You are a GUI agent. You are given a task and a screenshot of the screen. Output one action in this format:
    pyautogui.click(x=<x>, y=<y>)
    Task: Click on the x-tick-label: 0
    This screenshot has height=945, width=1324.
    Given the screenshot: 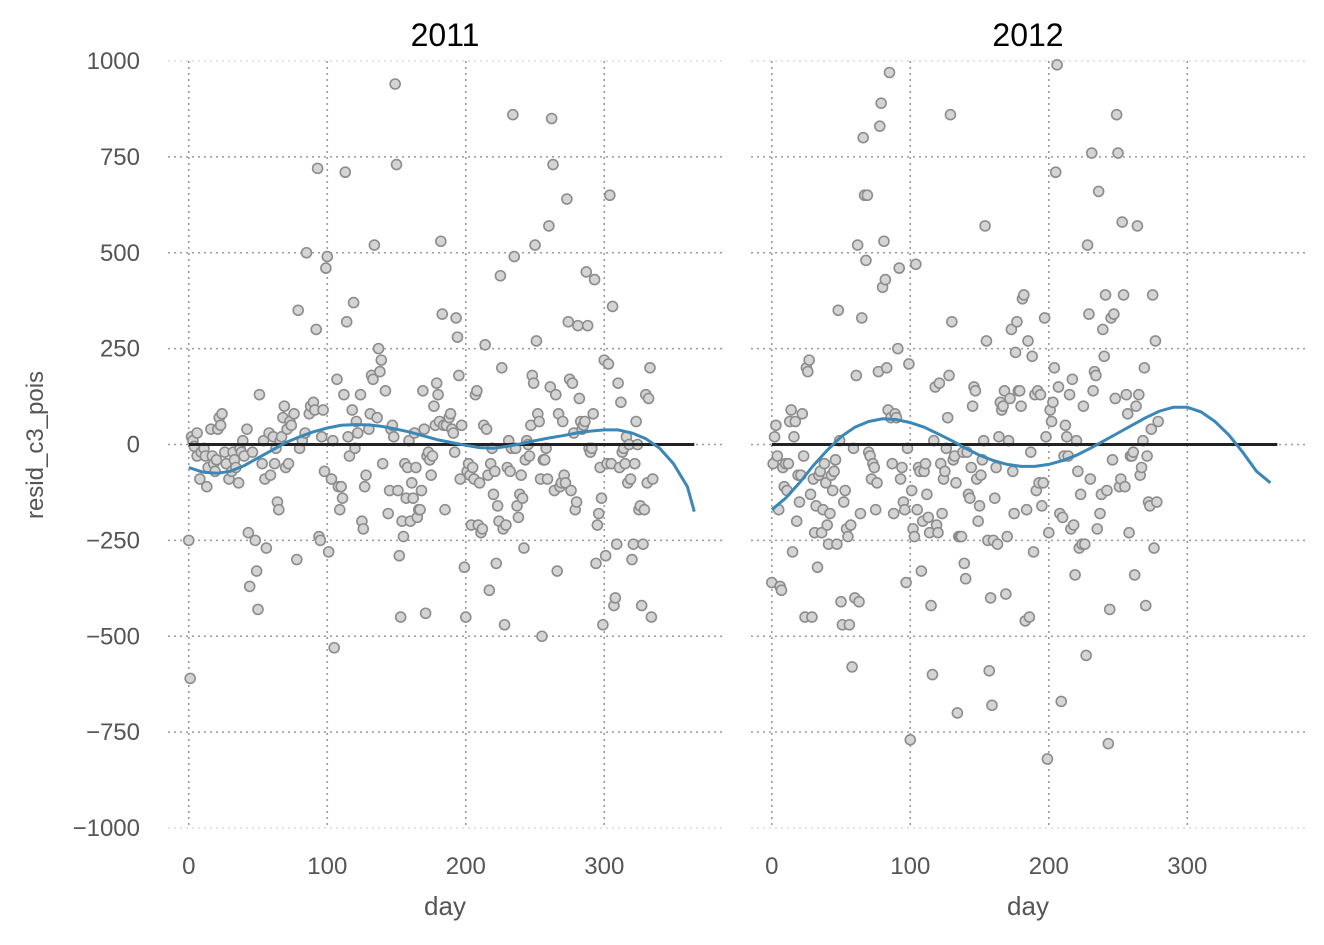 What is the action you would take?
    pyautogui.click(x=771, y=866)
    